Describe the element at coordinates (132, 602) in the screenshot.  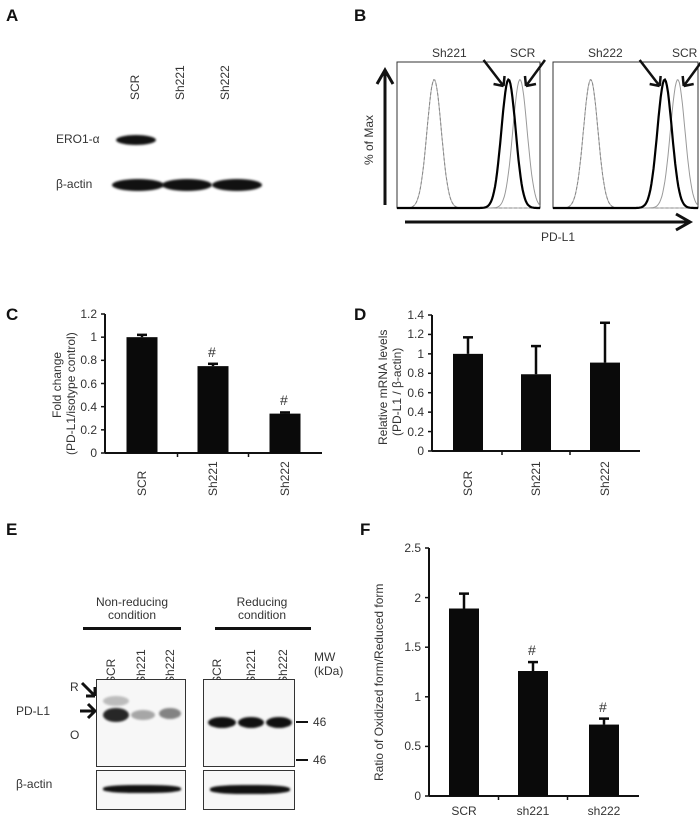
I see `group-label-line: Non-reducing` at that location.